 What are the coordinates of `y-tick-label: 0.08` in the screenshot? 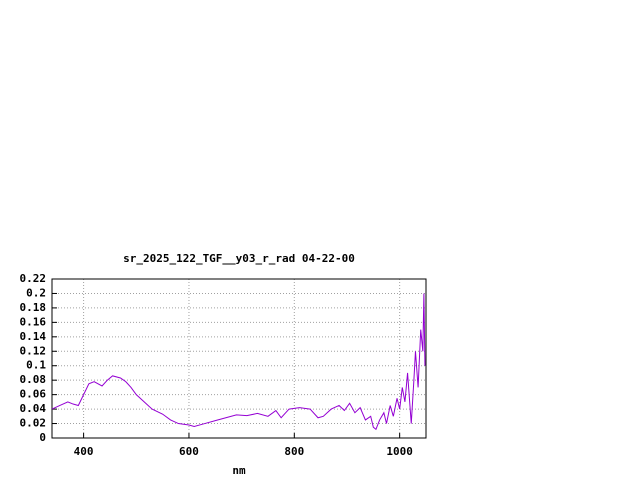 It's located at (33, 379).